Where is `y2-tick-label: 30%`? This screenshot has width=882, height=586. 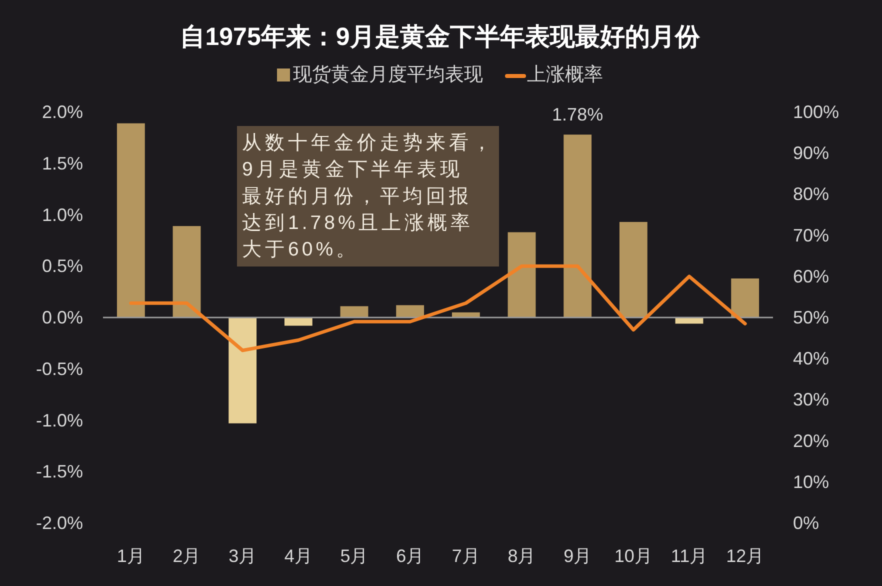 y2-tick-label: 30% is located at coordinates (811, 400).